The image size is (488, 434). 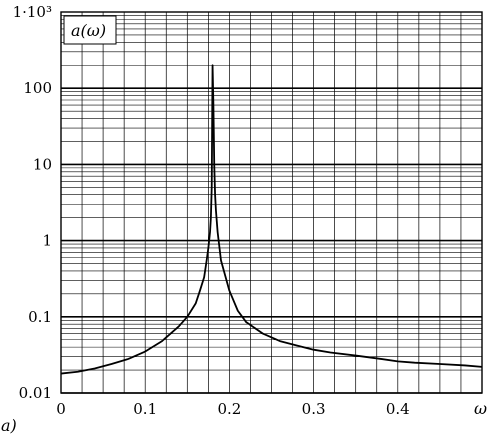 I want to click on y-tick-label: 1·10³, so click(x=32, y=12).